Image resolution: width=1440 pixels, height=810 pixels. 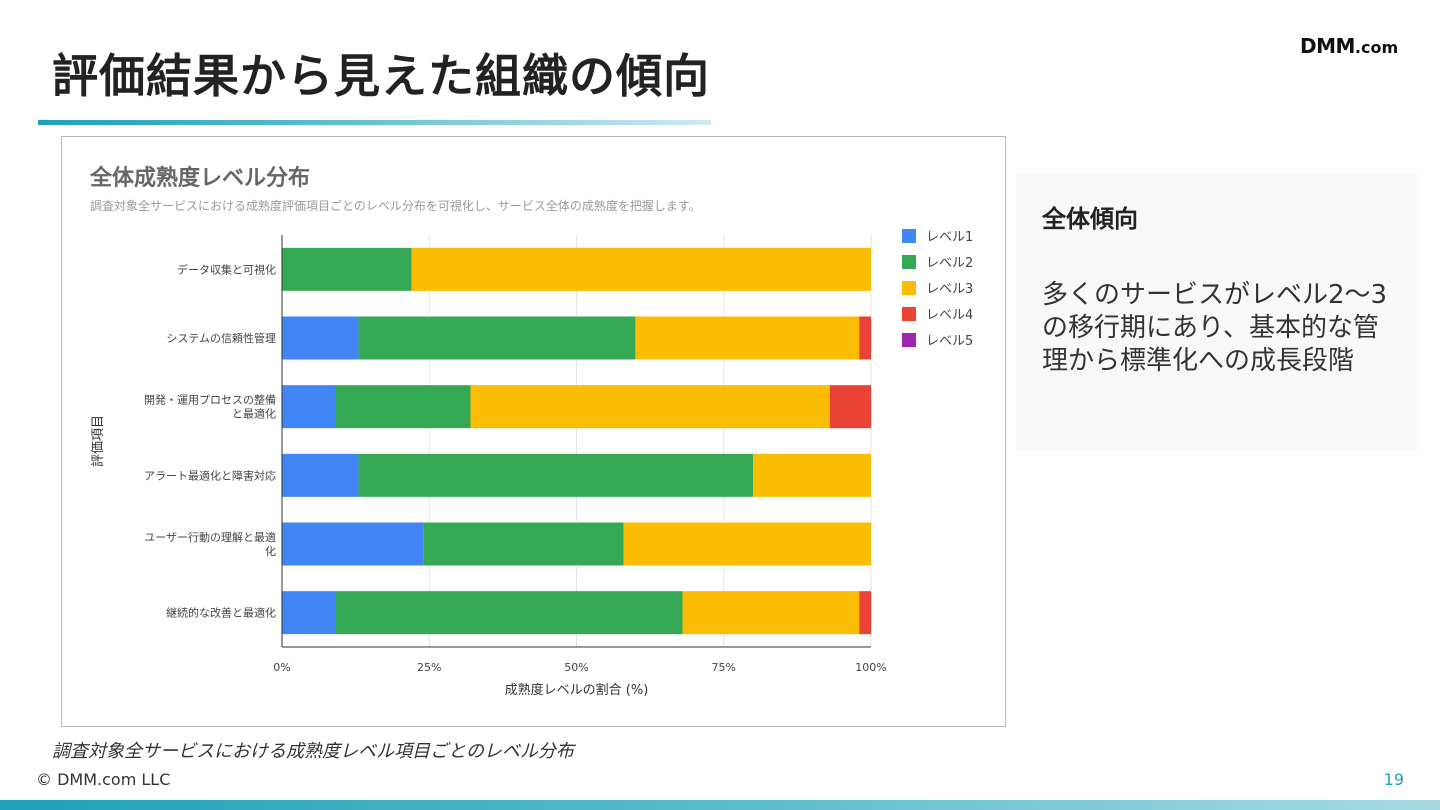 What do you see at coordinates (221, 613) in the screenshot?
I see `category-label: 継続的な改善と最適化` at bounding box center [221, 613].